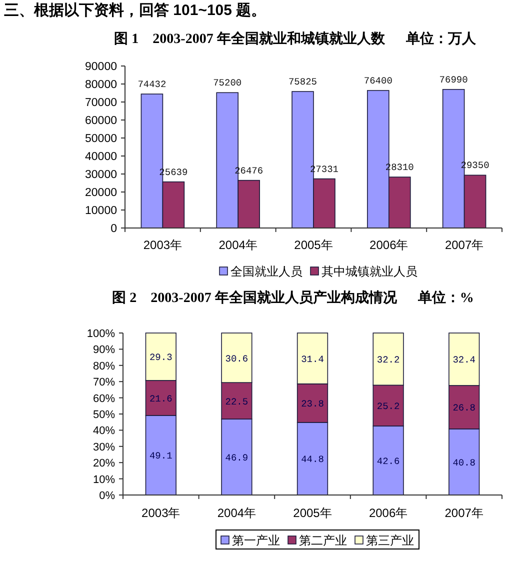  Describe the element at coordinates (104, 431) in the screenshot. I see `y-tick-label: 40%` at that location.